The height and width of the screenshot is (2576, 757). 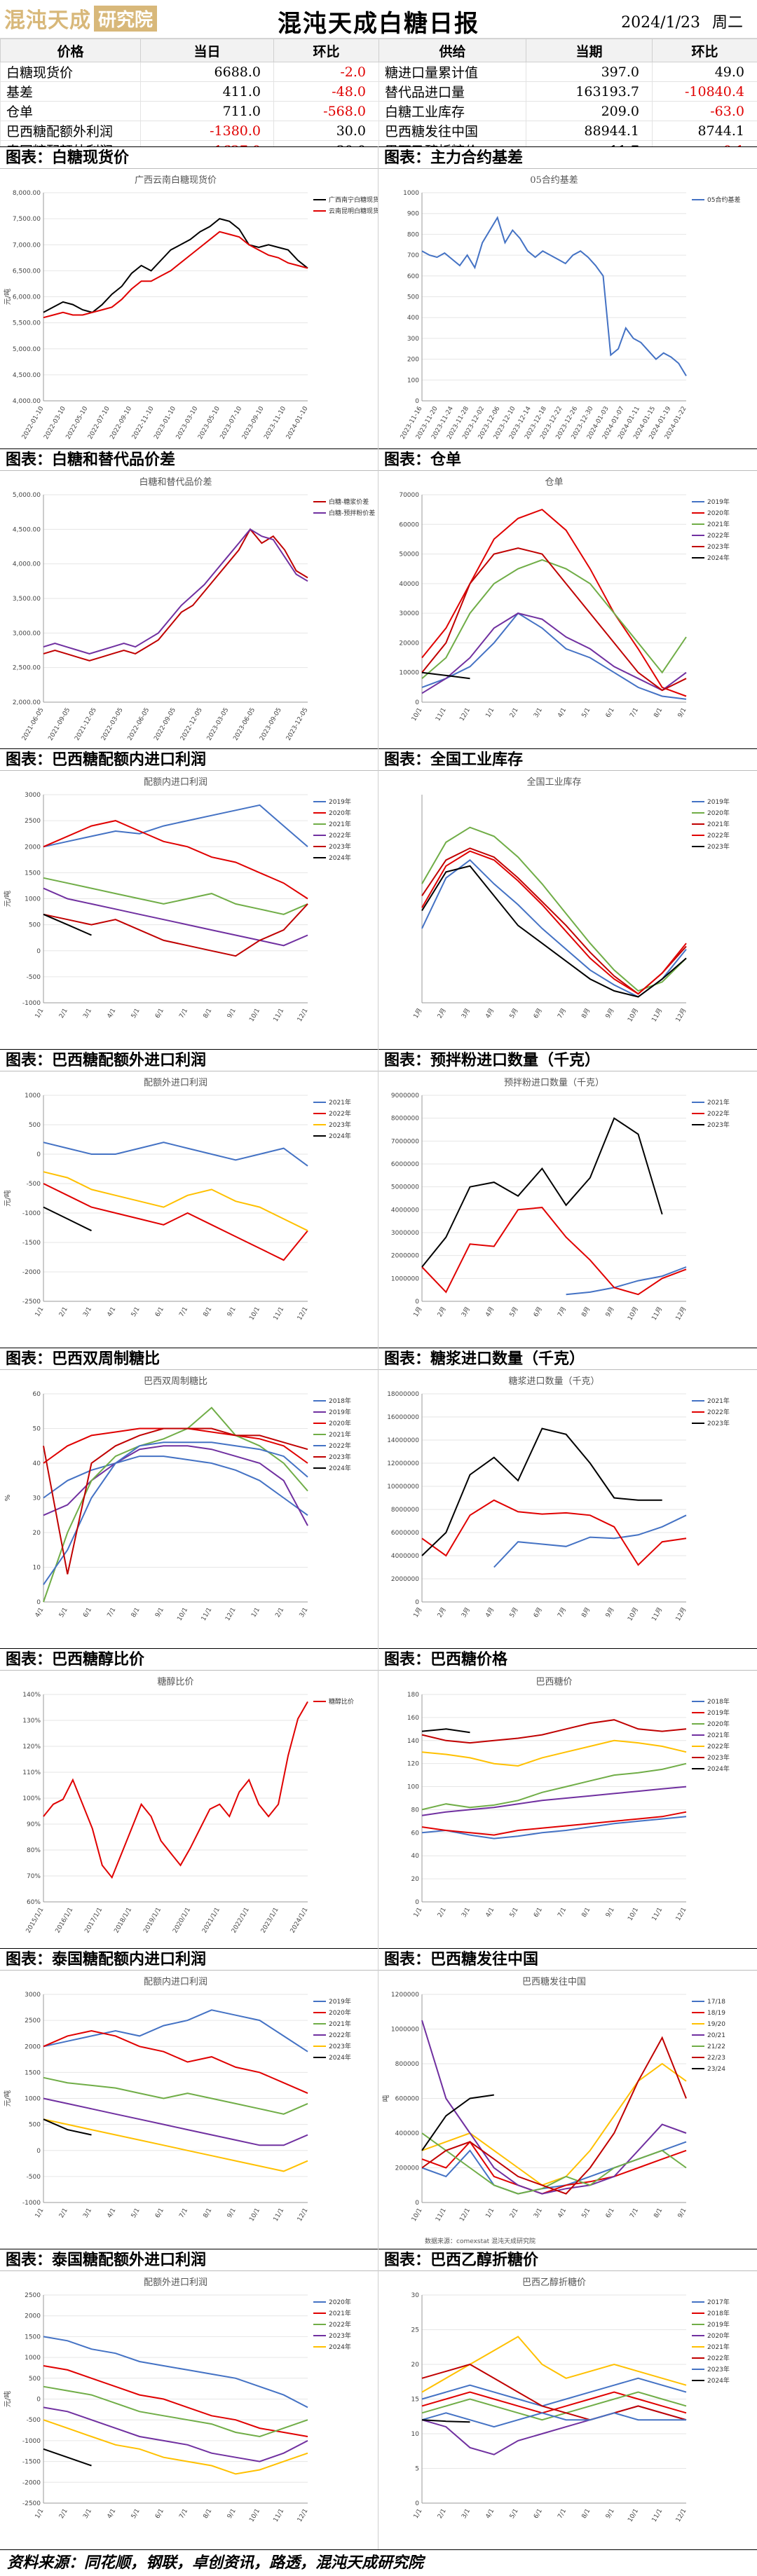 What do you see at coordinates (159, 2514) in the screenshot?
I see `x-tick-label: 6/1` at bounding box center [159, 2514].